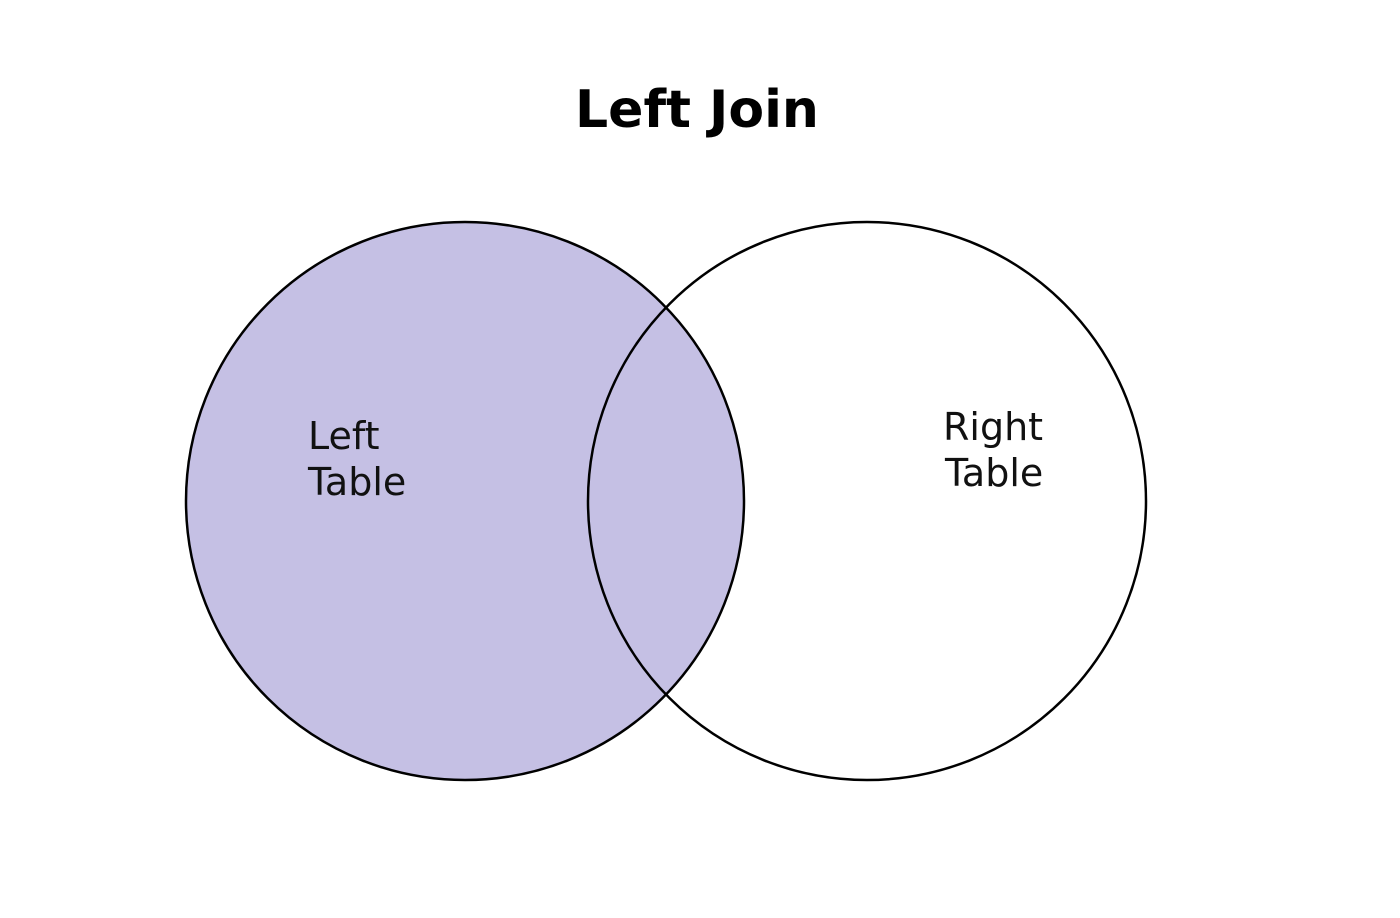 This screenshot has width=1400, height=918. I want to click on diagram-title: Left Join, so click(697, 110).